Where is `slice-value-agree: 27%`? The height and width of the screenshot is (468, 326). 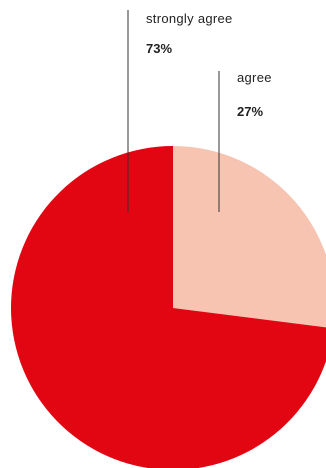 slice-value-agree: 27% is located at coordinates (250, 111).